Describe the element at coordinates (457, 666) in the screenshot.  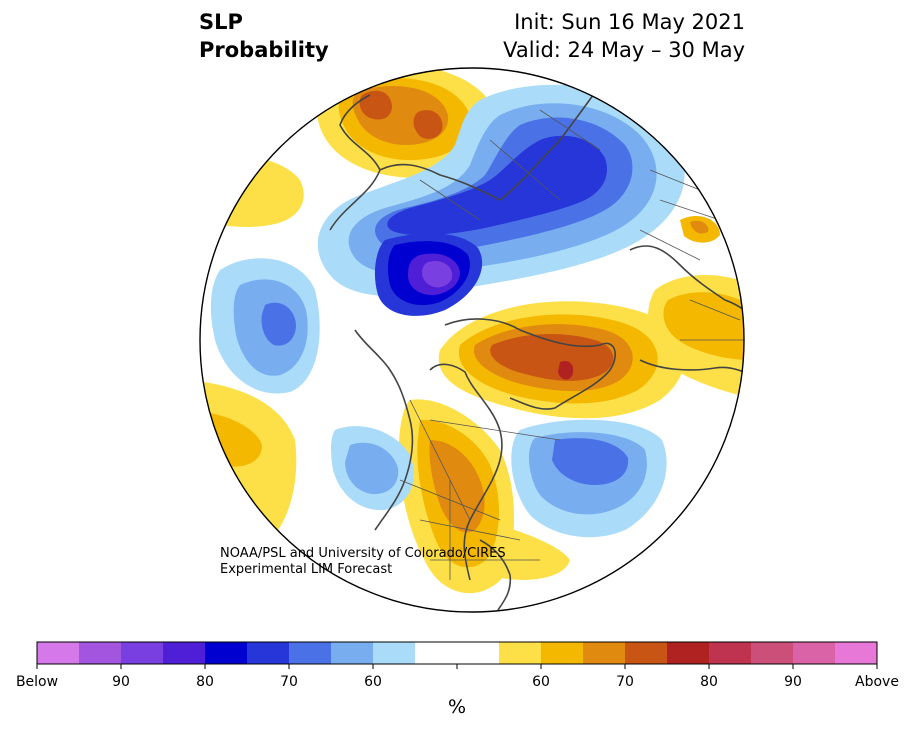
I see `colorbar-ticks` at that location.